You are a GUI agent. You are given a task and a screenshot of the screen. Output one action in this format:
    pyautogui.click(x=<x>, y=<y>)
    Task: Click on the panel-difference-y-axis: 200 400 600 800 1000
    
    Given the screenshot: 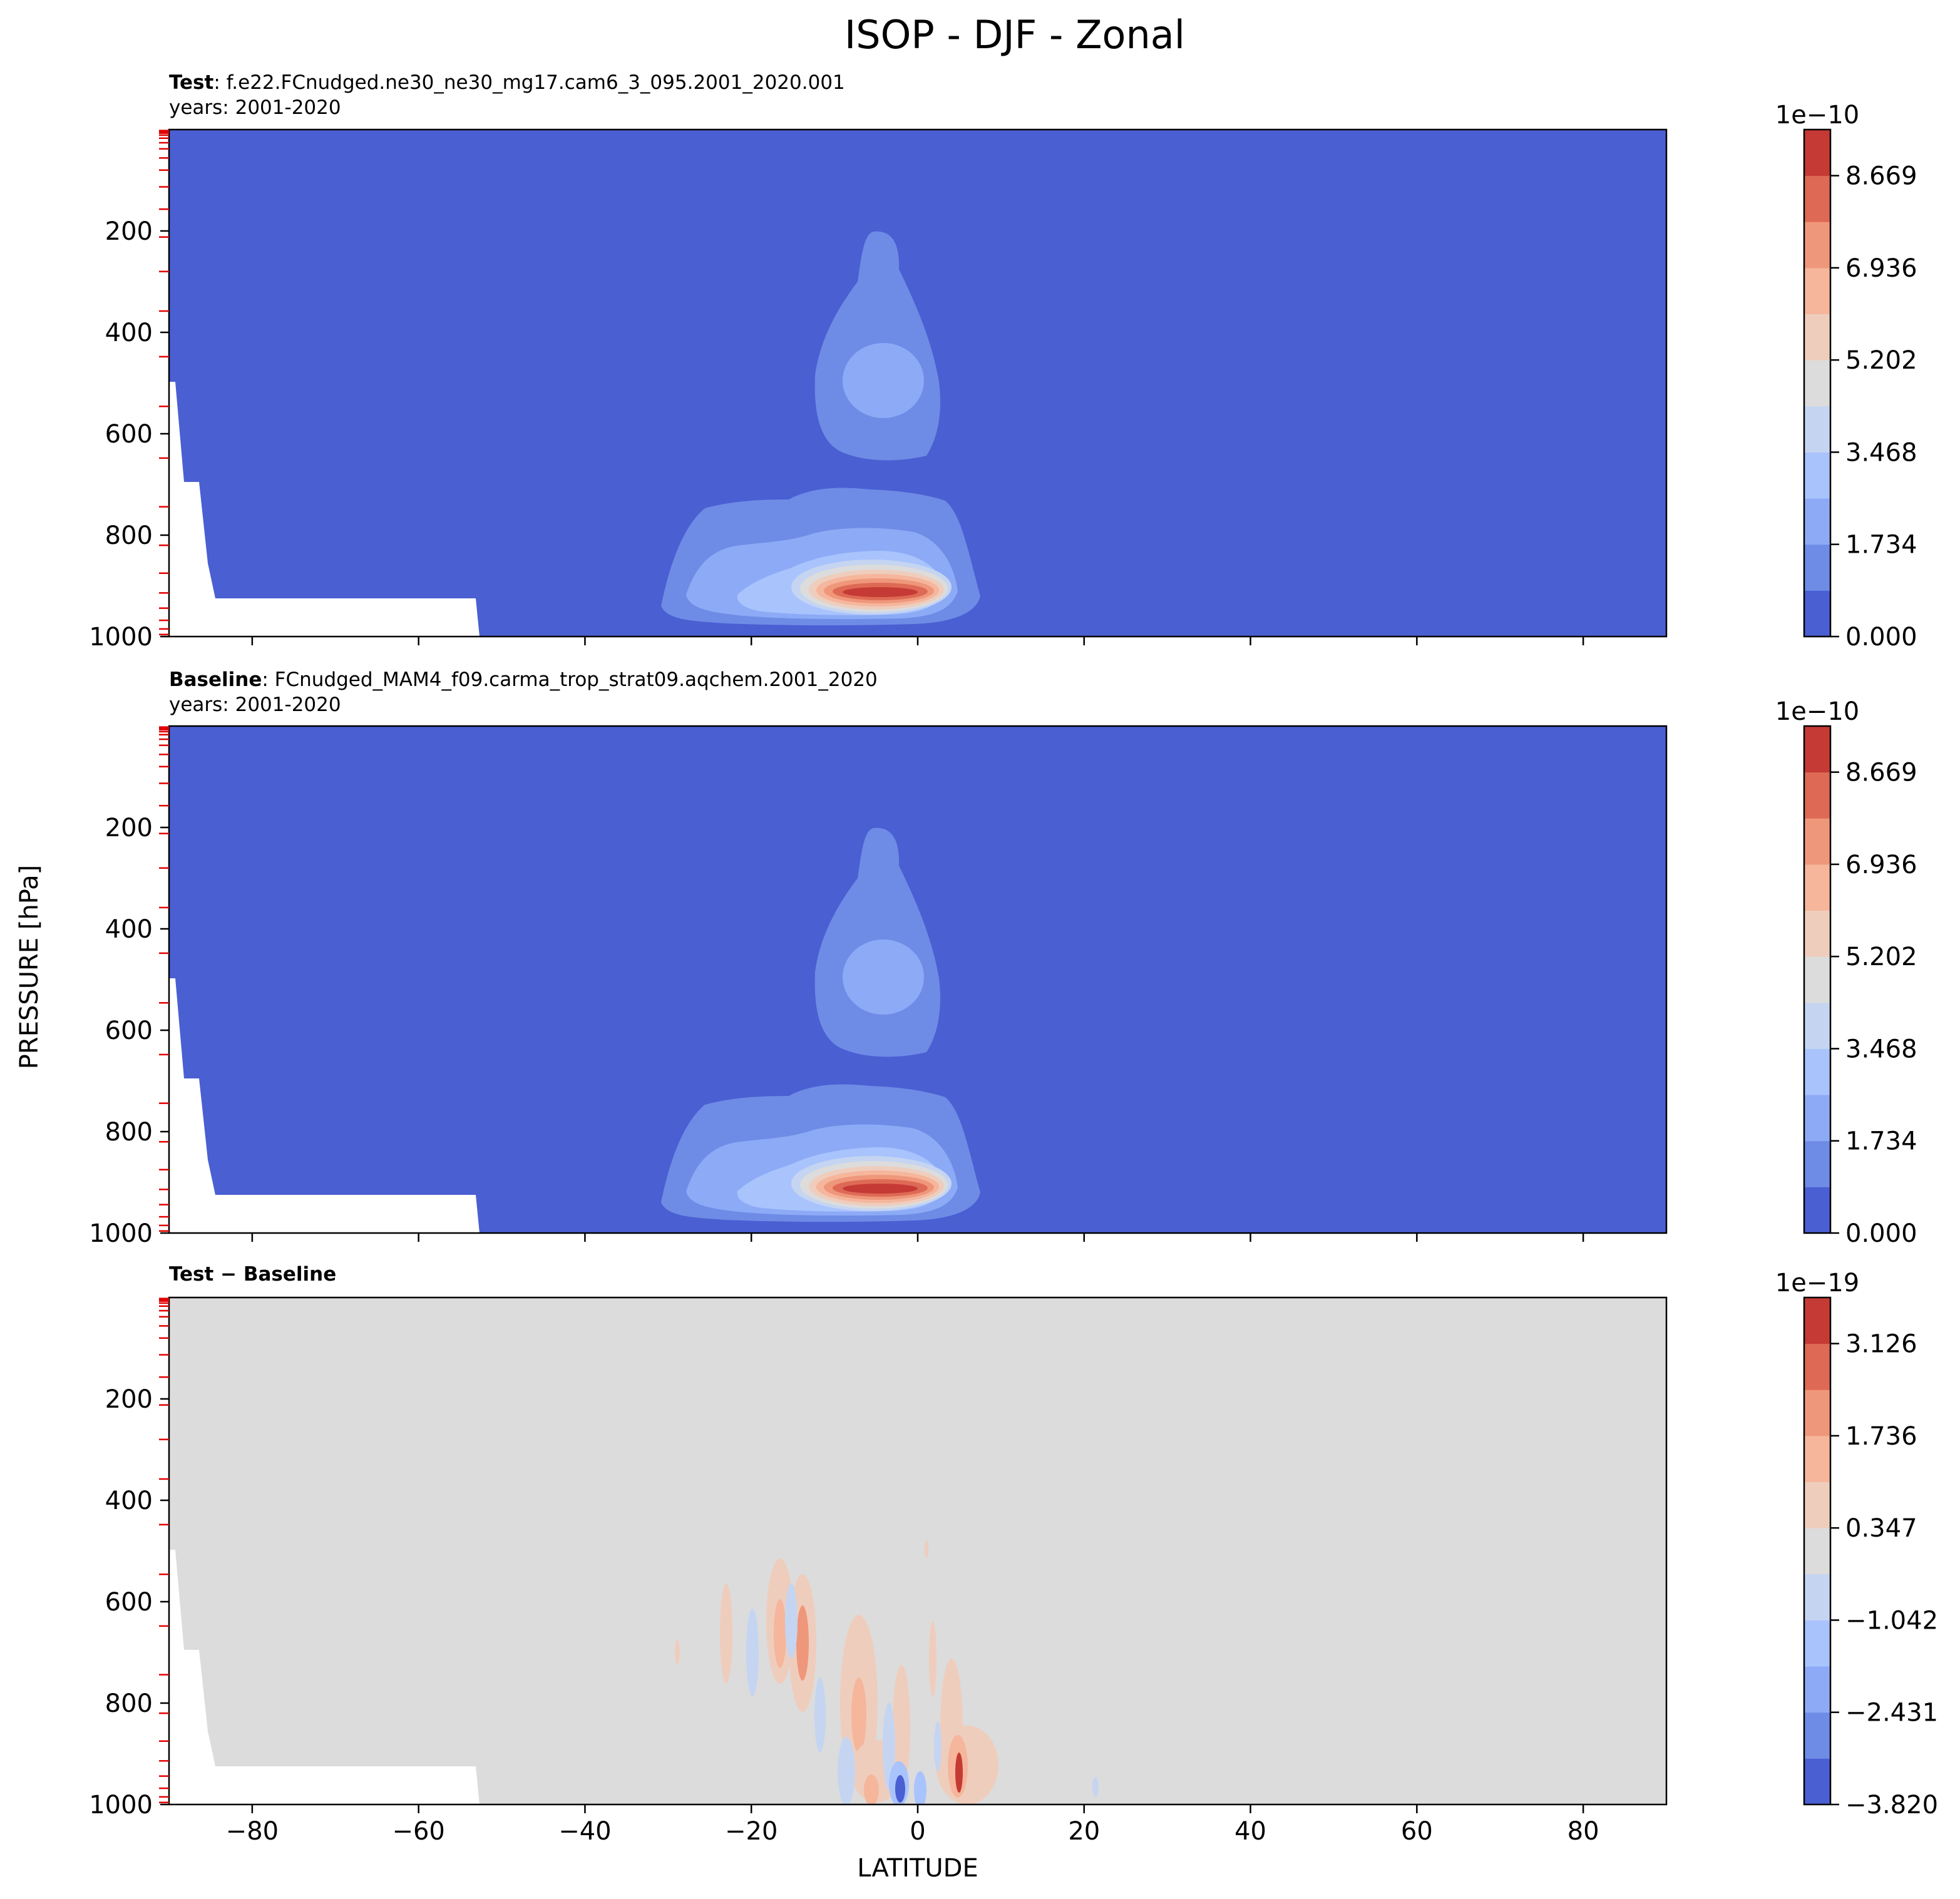 What is the action you would take?
    pyautogui.click(x=129, y=1602)
    